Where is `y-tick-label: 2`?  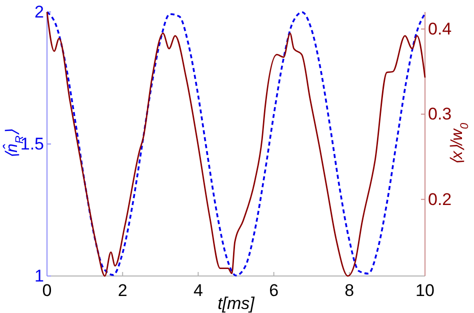
y-tick-label: 2 is located at coordinates (39, 12).